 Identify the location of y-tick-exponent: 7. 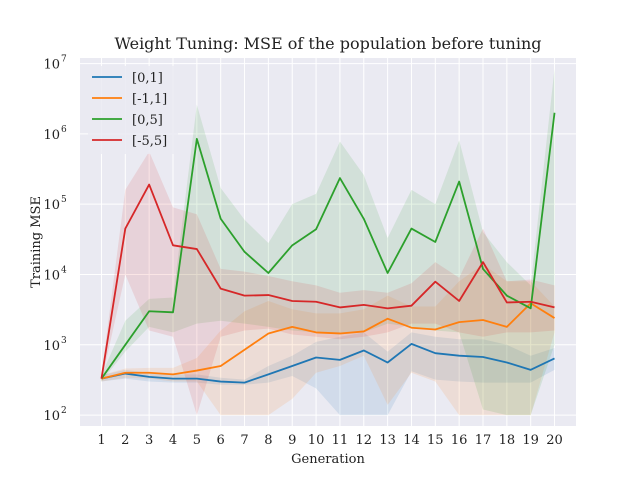
(64, 60).